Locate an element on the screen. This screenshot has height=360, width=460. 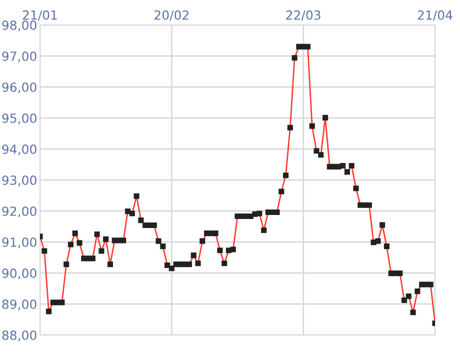
x-tick-label: 22/03 is located at coordinates (303, 15).